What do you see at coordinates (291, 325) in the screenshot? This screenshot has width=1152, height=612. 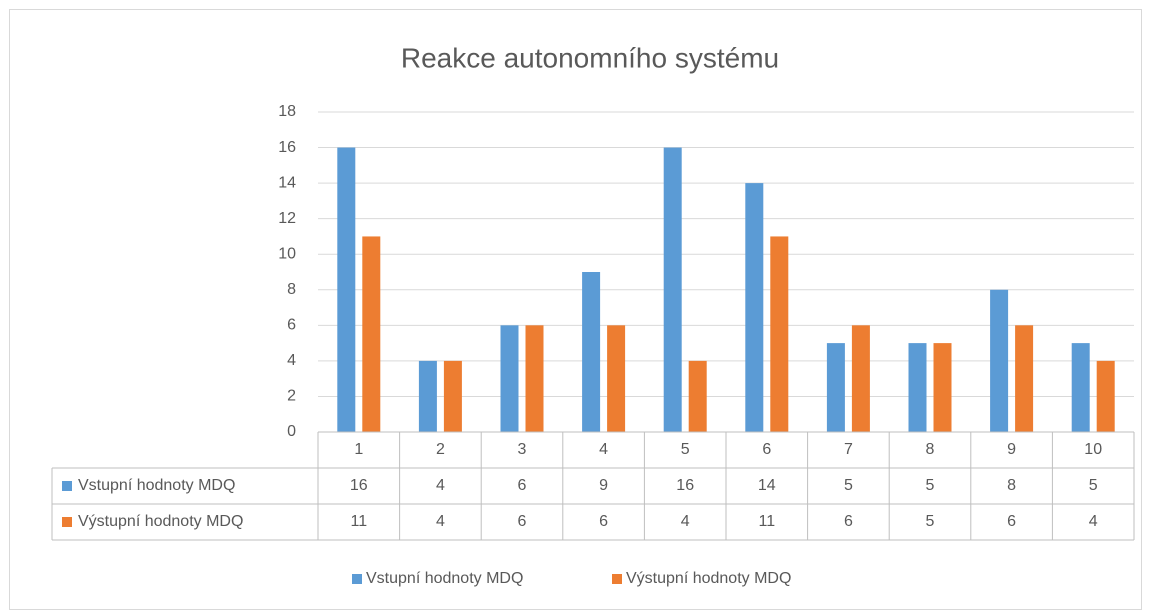 I see `y-tick-label: 6` at bounding box center [291, 325].